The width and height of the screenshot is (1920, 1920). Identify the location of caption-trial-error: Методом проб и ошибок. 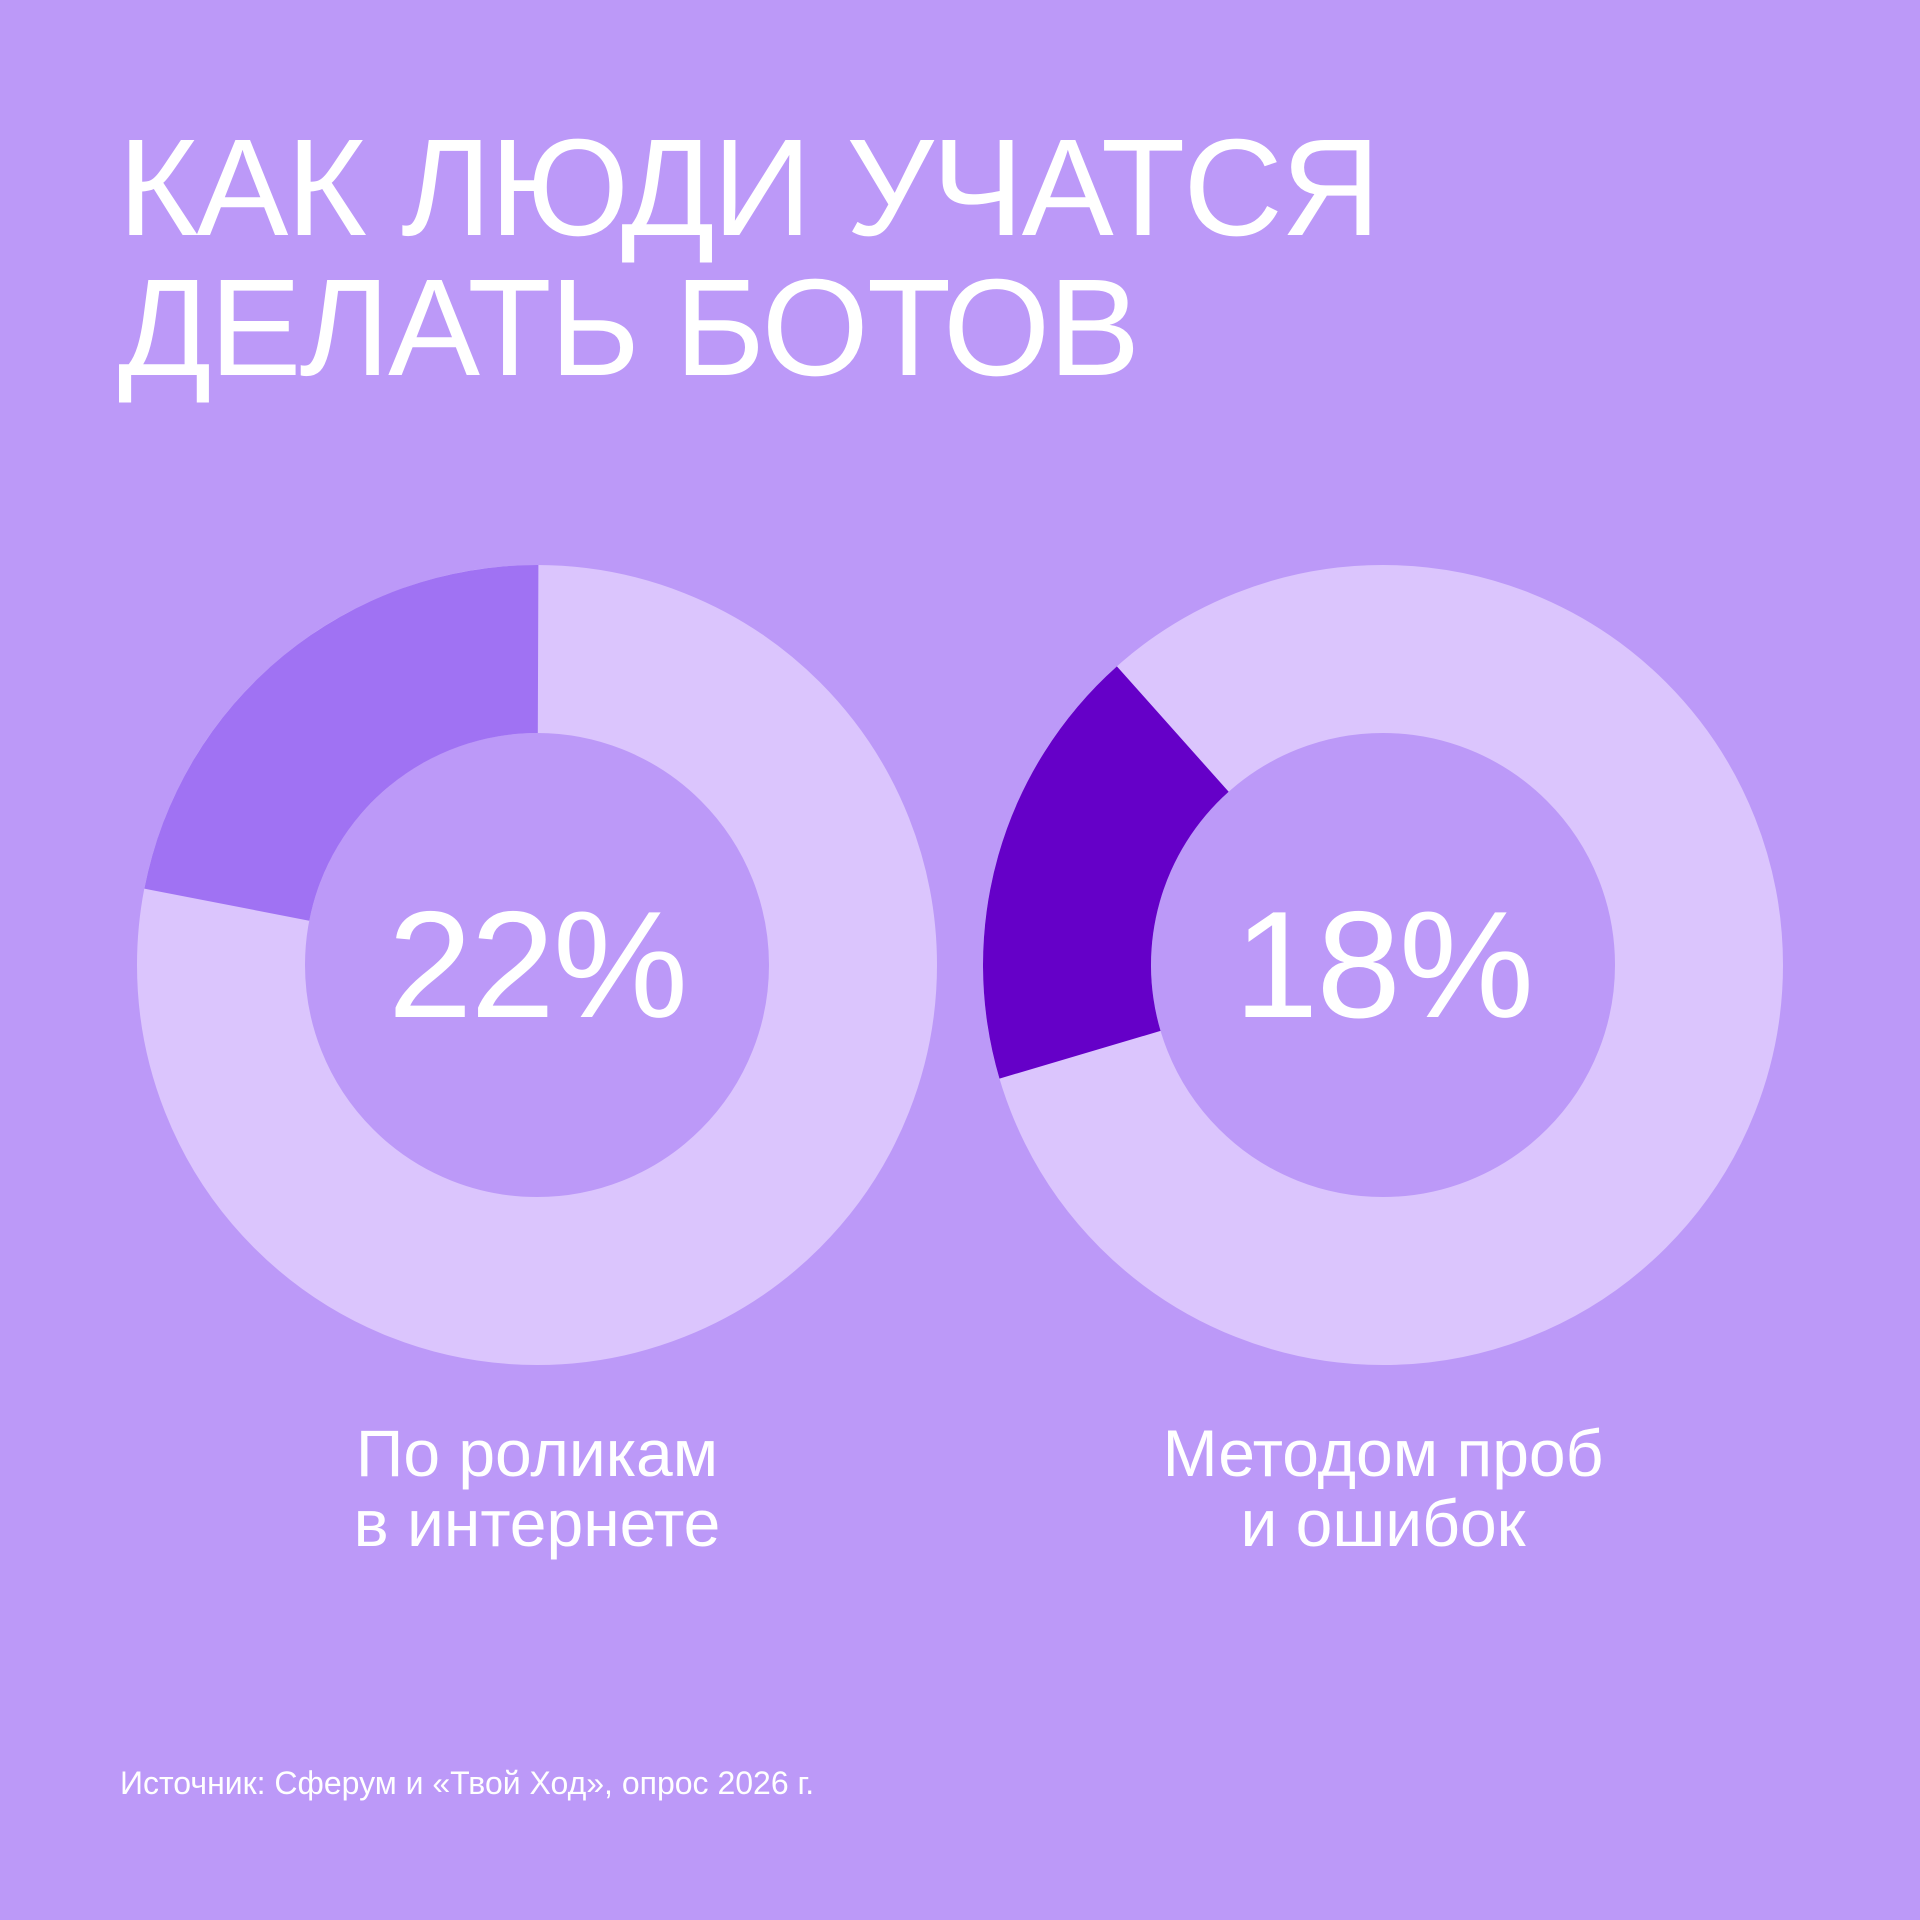
(1383, 1488).